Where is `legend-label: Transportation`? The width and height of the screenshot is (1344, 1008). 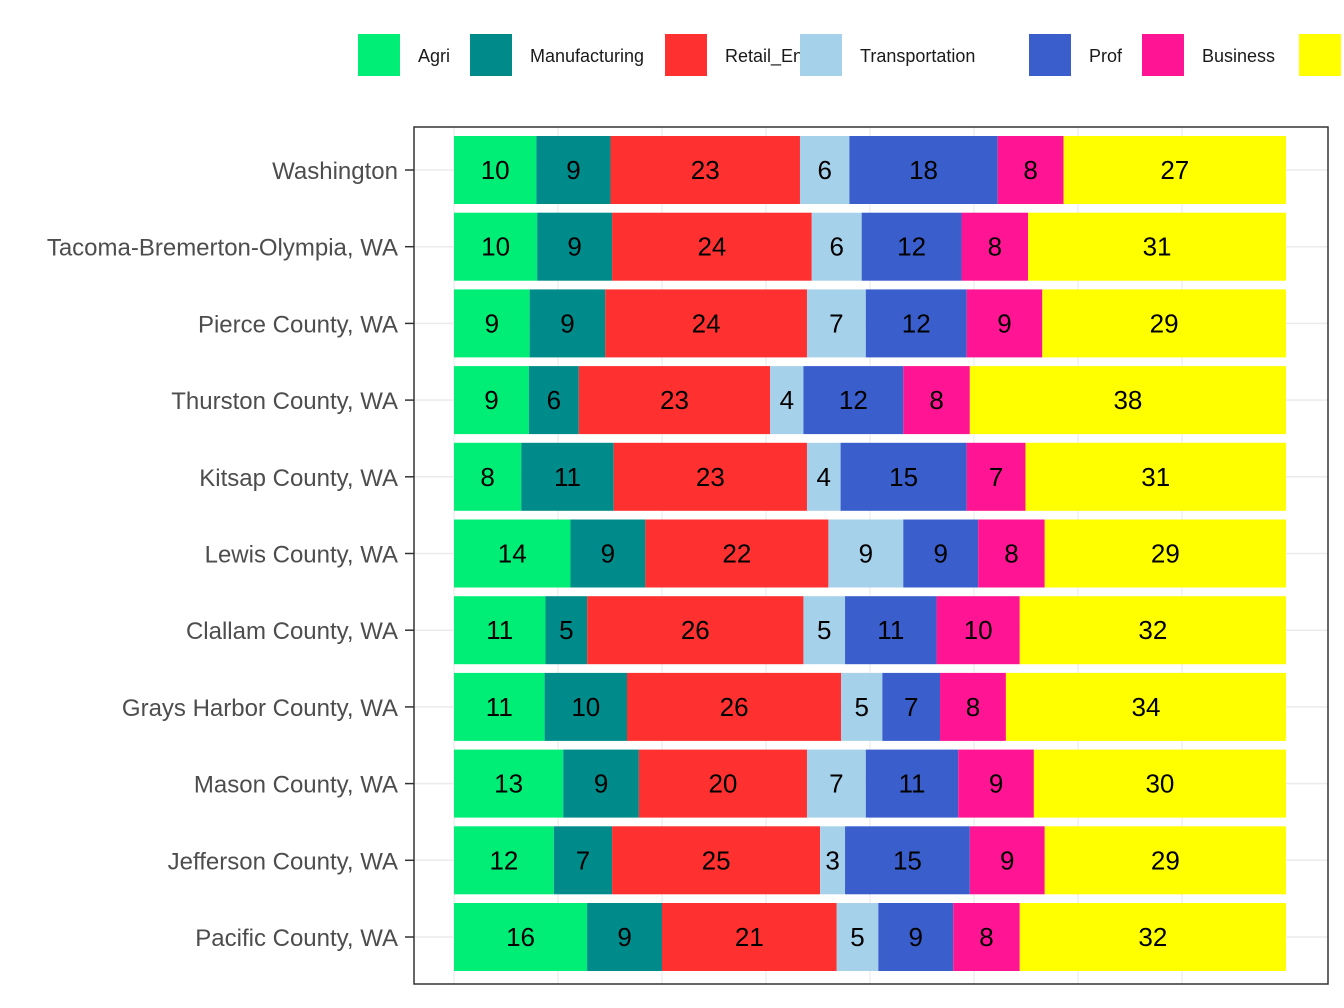 legend-label: Transportation is located at coordinates (917, 56).